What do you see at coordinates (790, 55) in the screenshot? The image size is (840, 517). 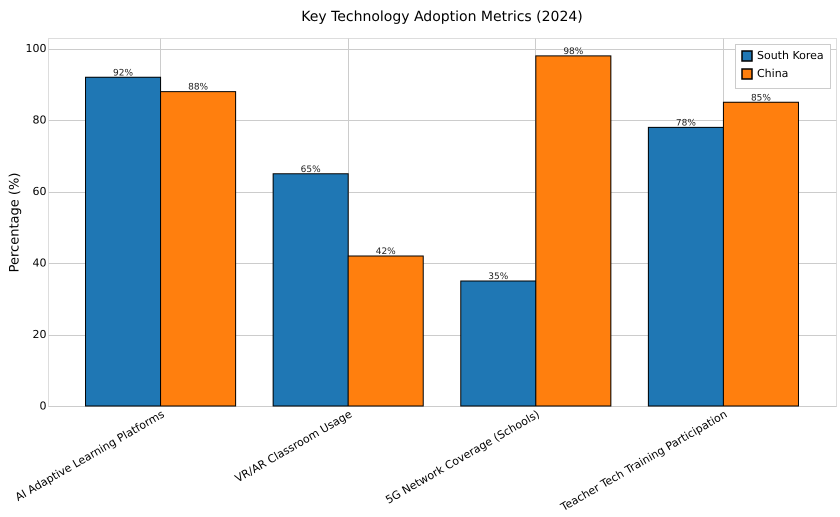 I see `legend-label: South Korea` at bounding box center [790, 55].